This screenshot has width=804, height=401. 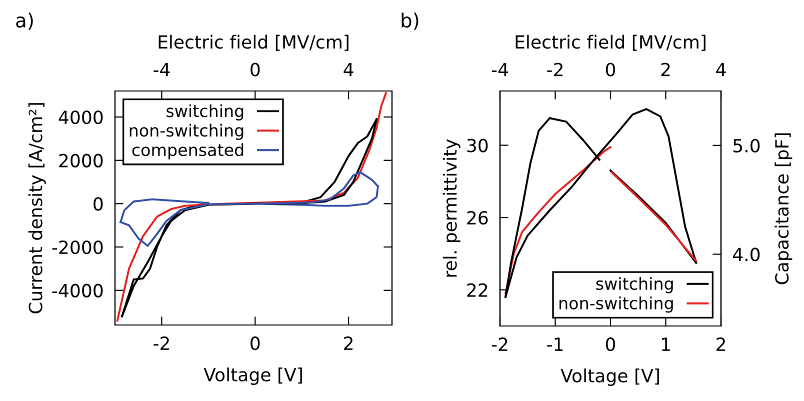 I want to click on y-tick-label: -4000, so click(x=77, y=291).